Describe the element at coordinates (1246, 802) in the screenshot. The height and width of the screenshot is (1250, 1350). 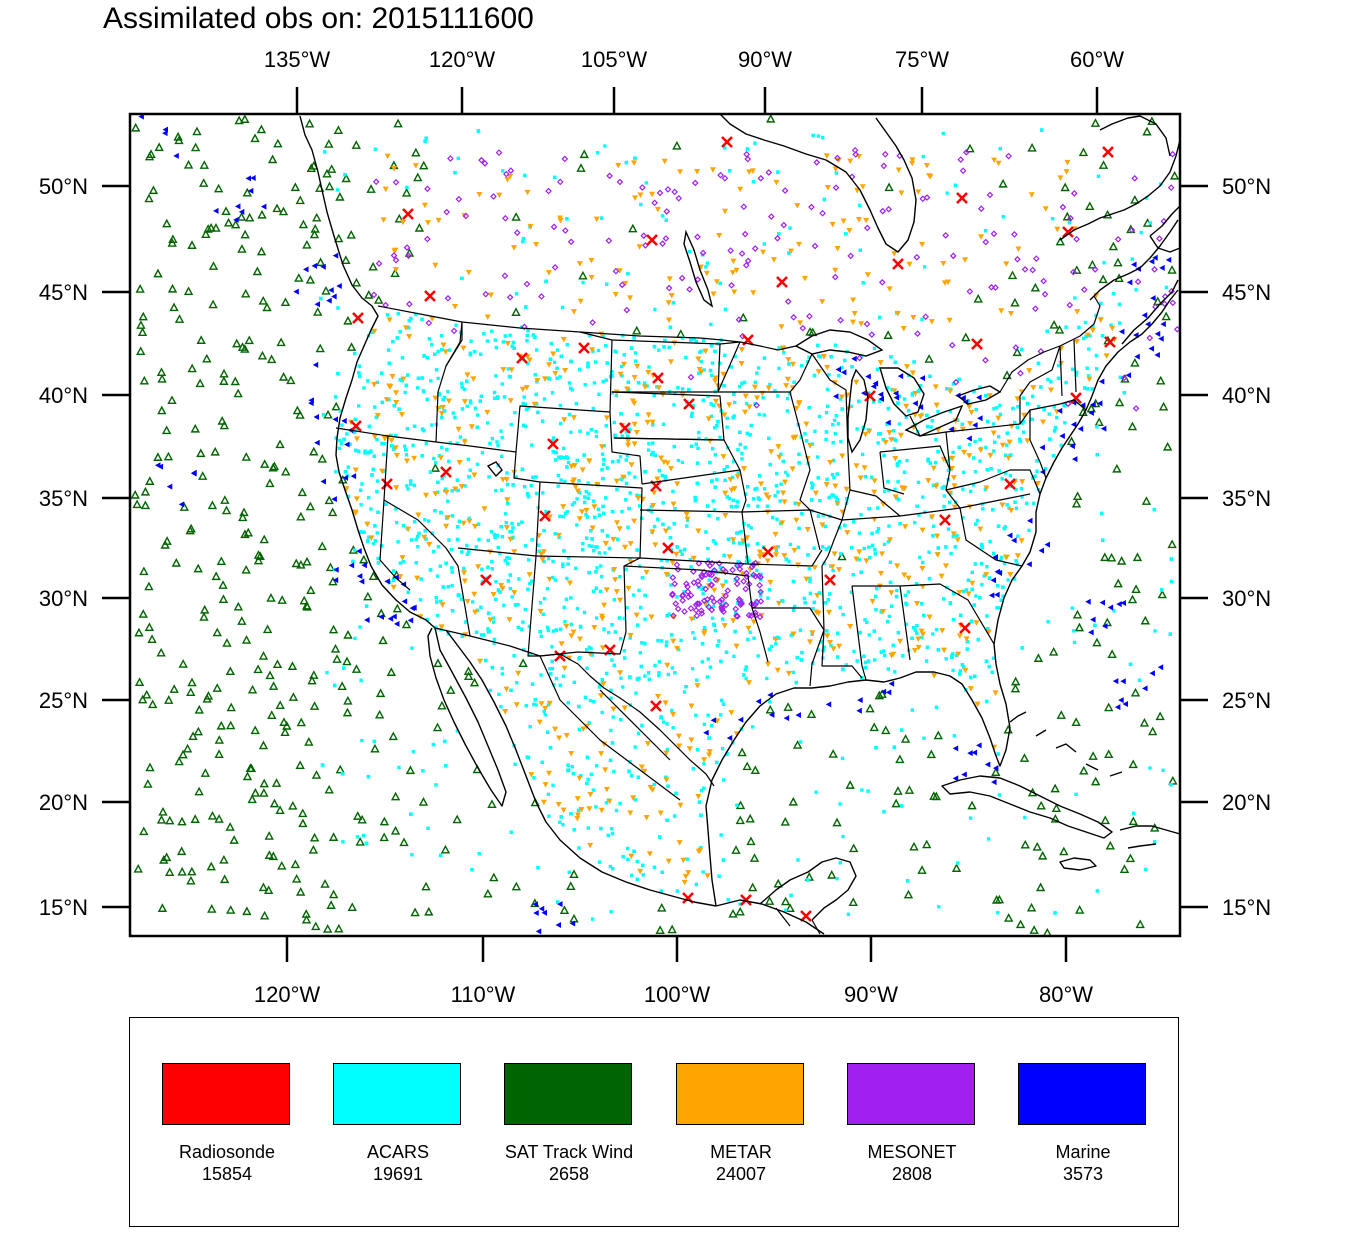
I see `right-lat-label: 20°N` at that location.